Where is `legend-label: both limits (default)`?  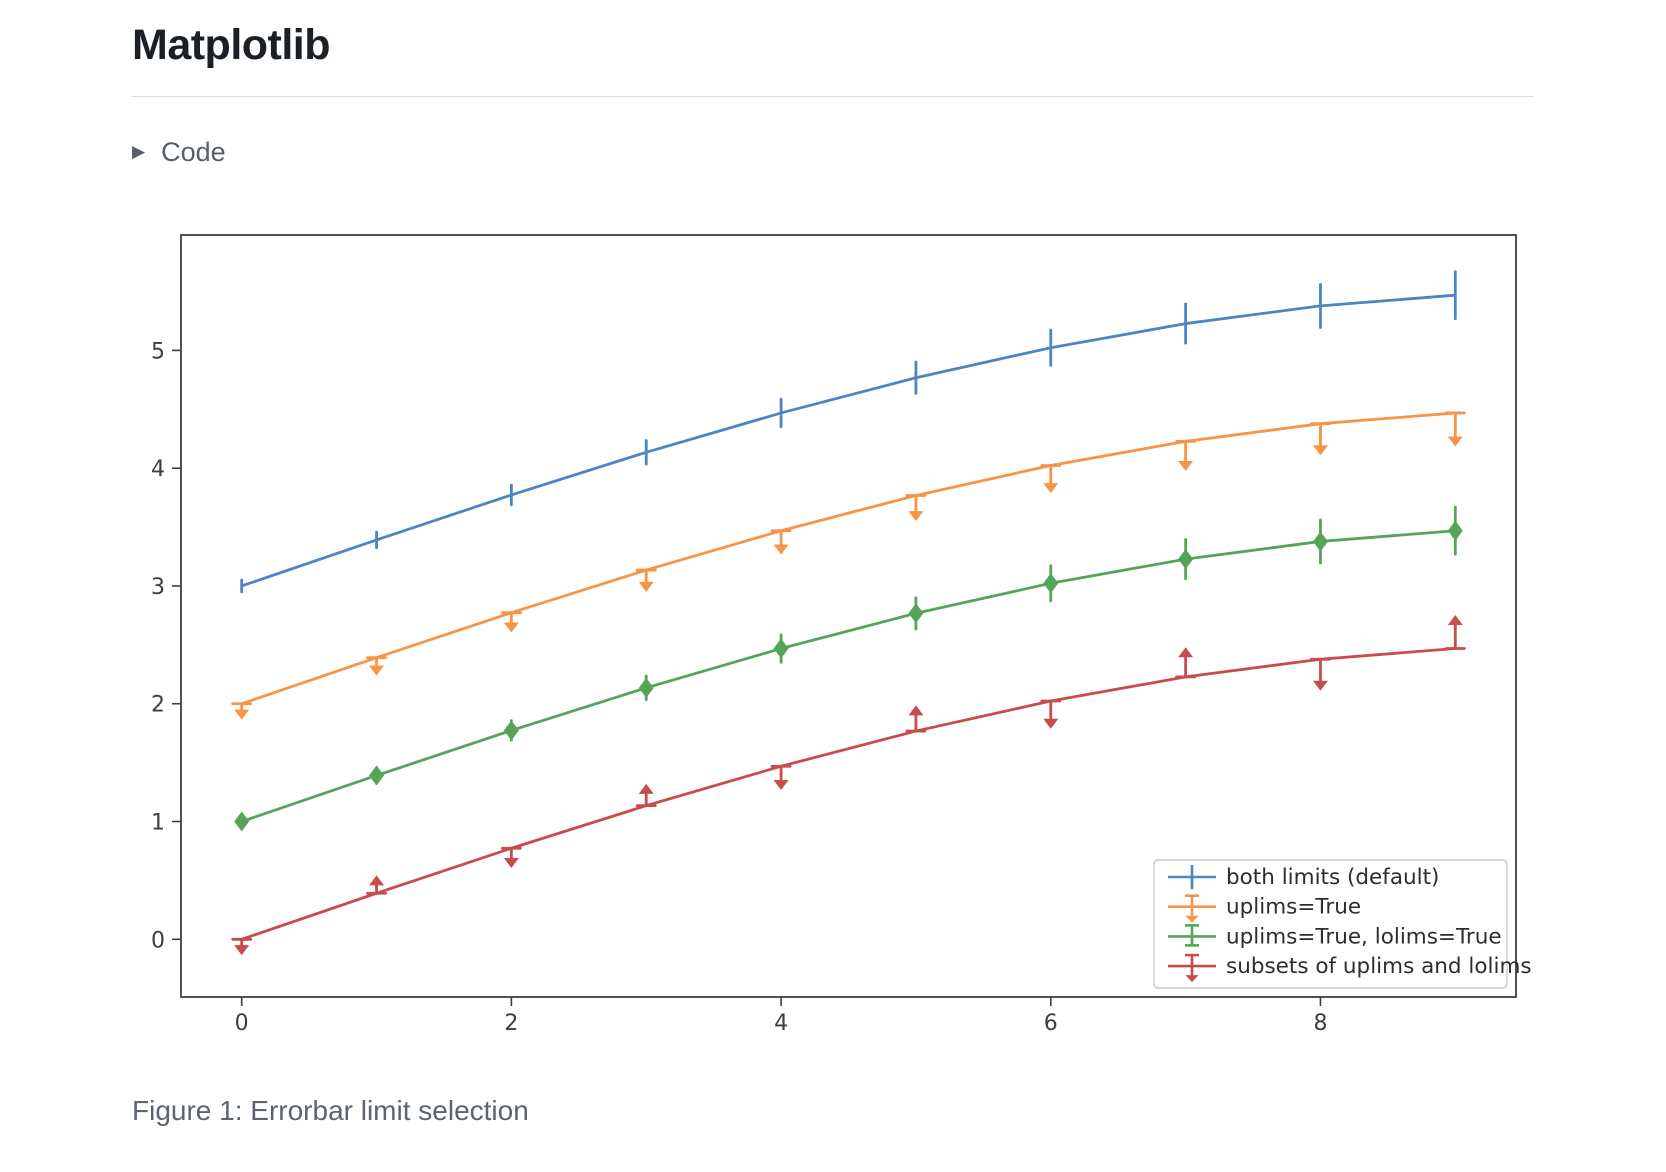
legend-label: both limits (default) is located at coordinates (1332, 877).